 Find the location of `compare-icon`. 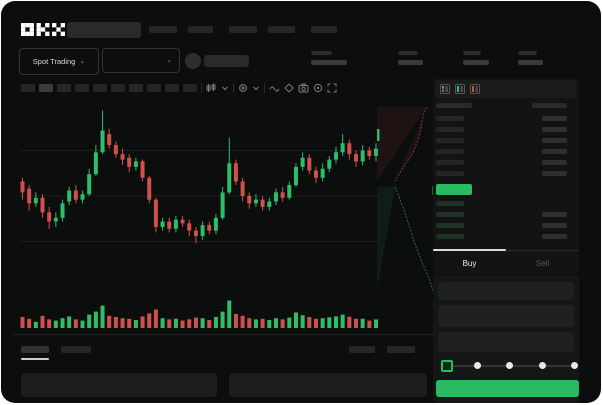

compare-icon is located at coordinates (243, 88).